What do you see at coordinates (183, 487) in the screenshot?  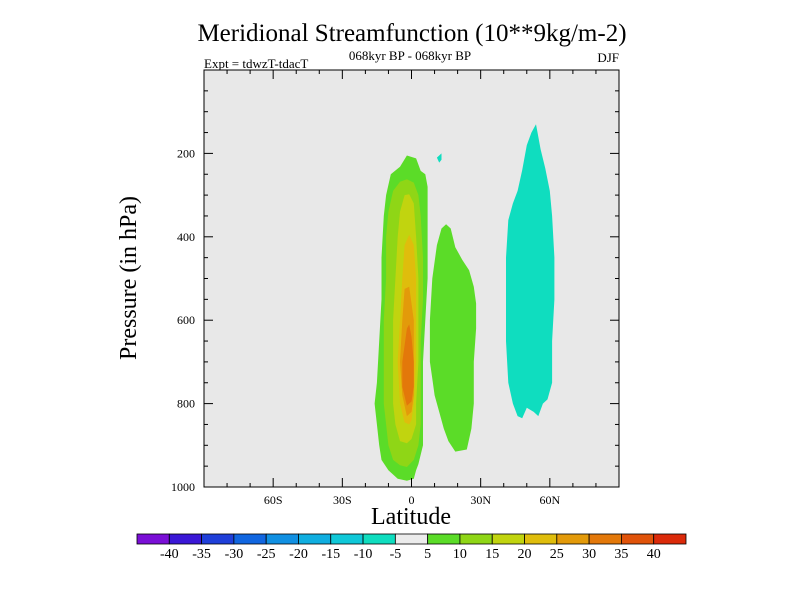 I see `y-tick-label: 1000` at bounding box center [183, 487].